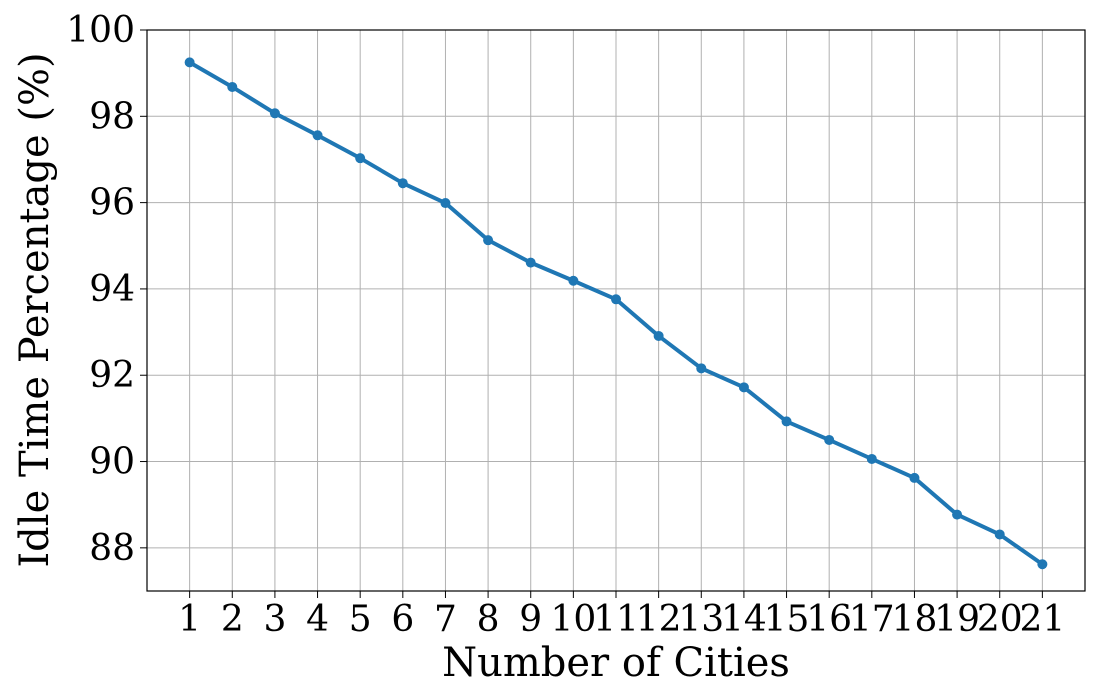 Image resolution: width=1100 pixels, height=700 pixels. What do you see at coordinates (274, 619) in the screenshot?
I see `x-tick-label: 3` at bounding box center [274, 619].